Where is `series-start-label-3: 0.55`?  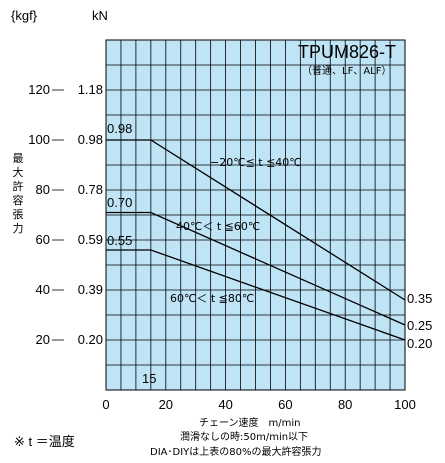
series-start-label-3: 0.55 is located at coordinates (119, 240).